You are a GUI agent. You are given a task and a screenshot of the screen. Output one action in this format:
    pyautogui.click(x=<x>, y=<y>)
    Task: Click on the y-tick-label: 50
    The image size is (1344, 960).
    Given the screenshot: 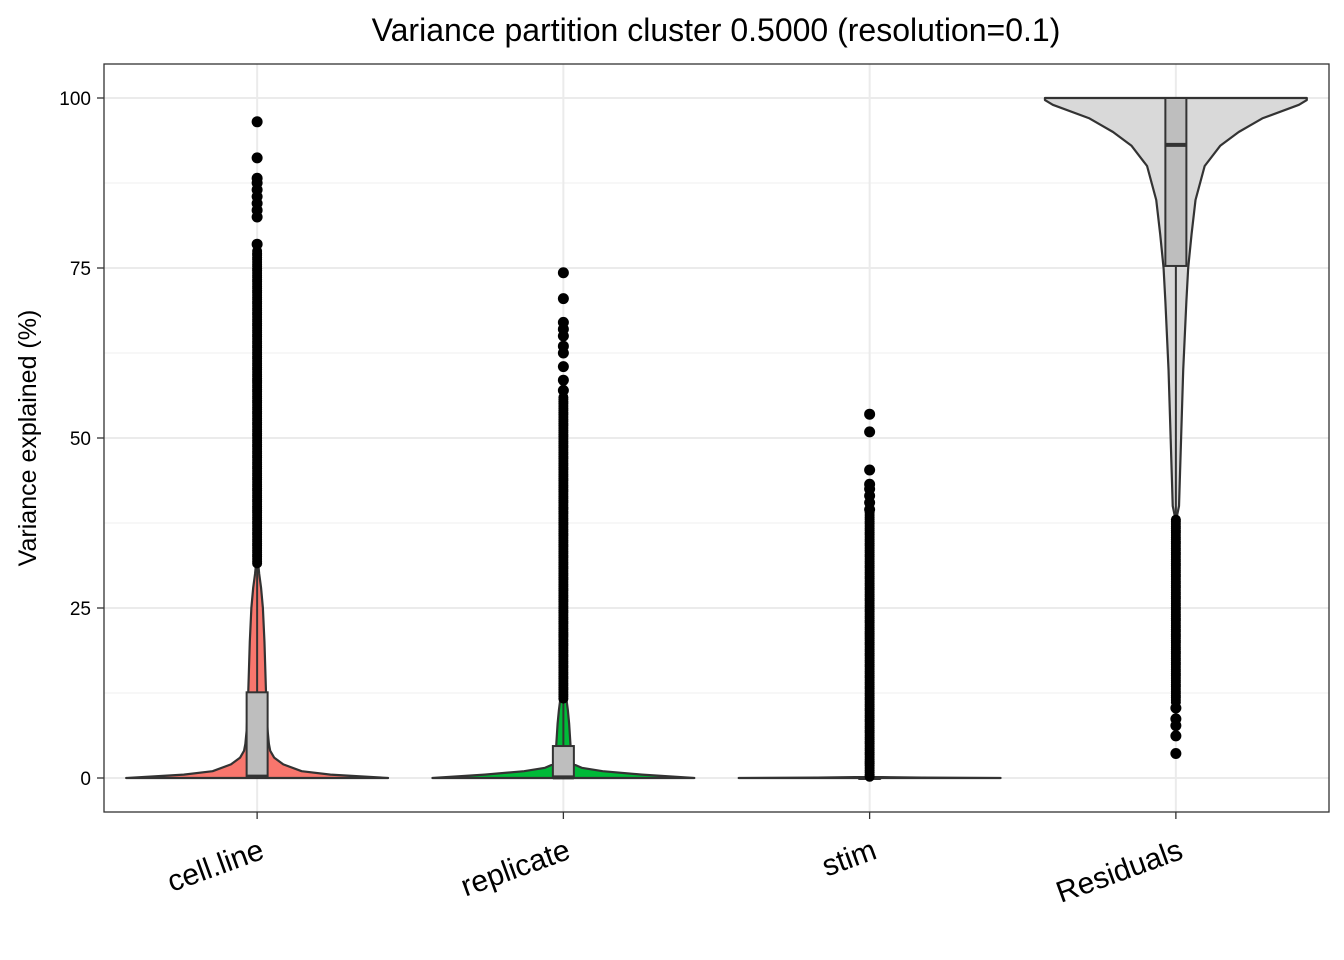 What is the action you would take?
    pyautogui.click(x=80, y=439)
    